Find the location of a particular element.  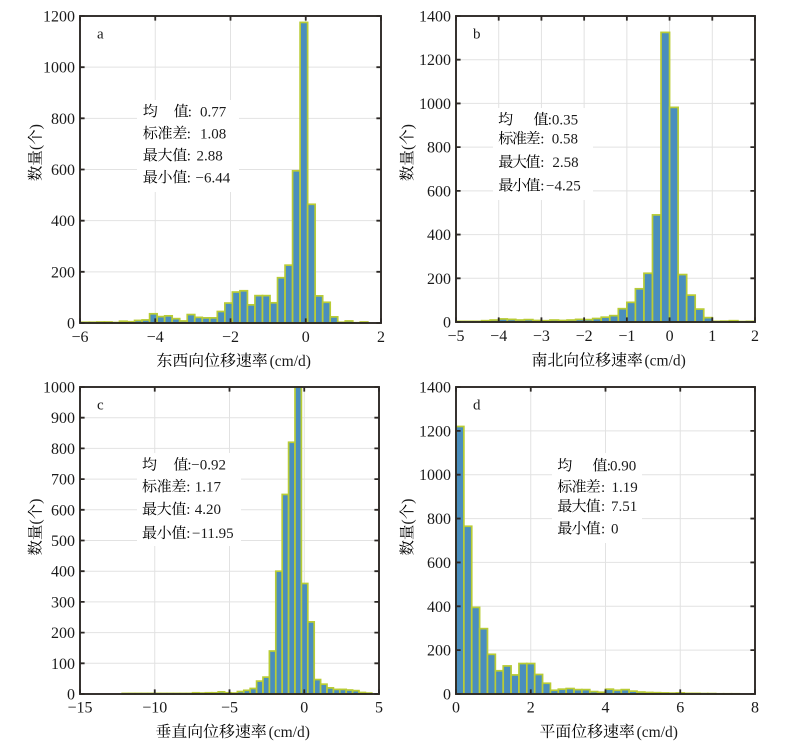

svg-text: 900 is located at coordinates (63, 418).